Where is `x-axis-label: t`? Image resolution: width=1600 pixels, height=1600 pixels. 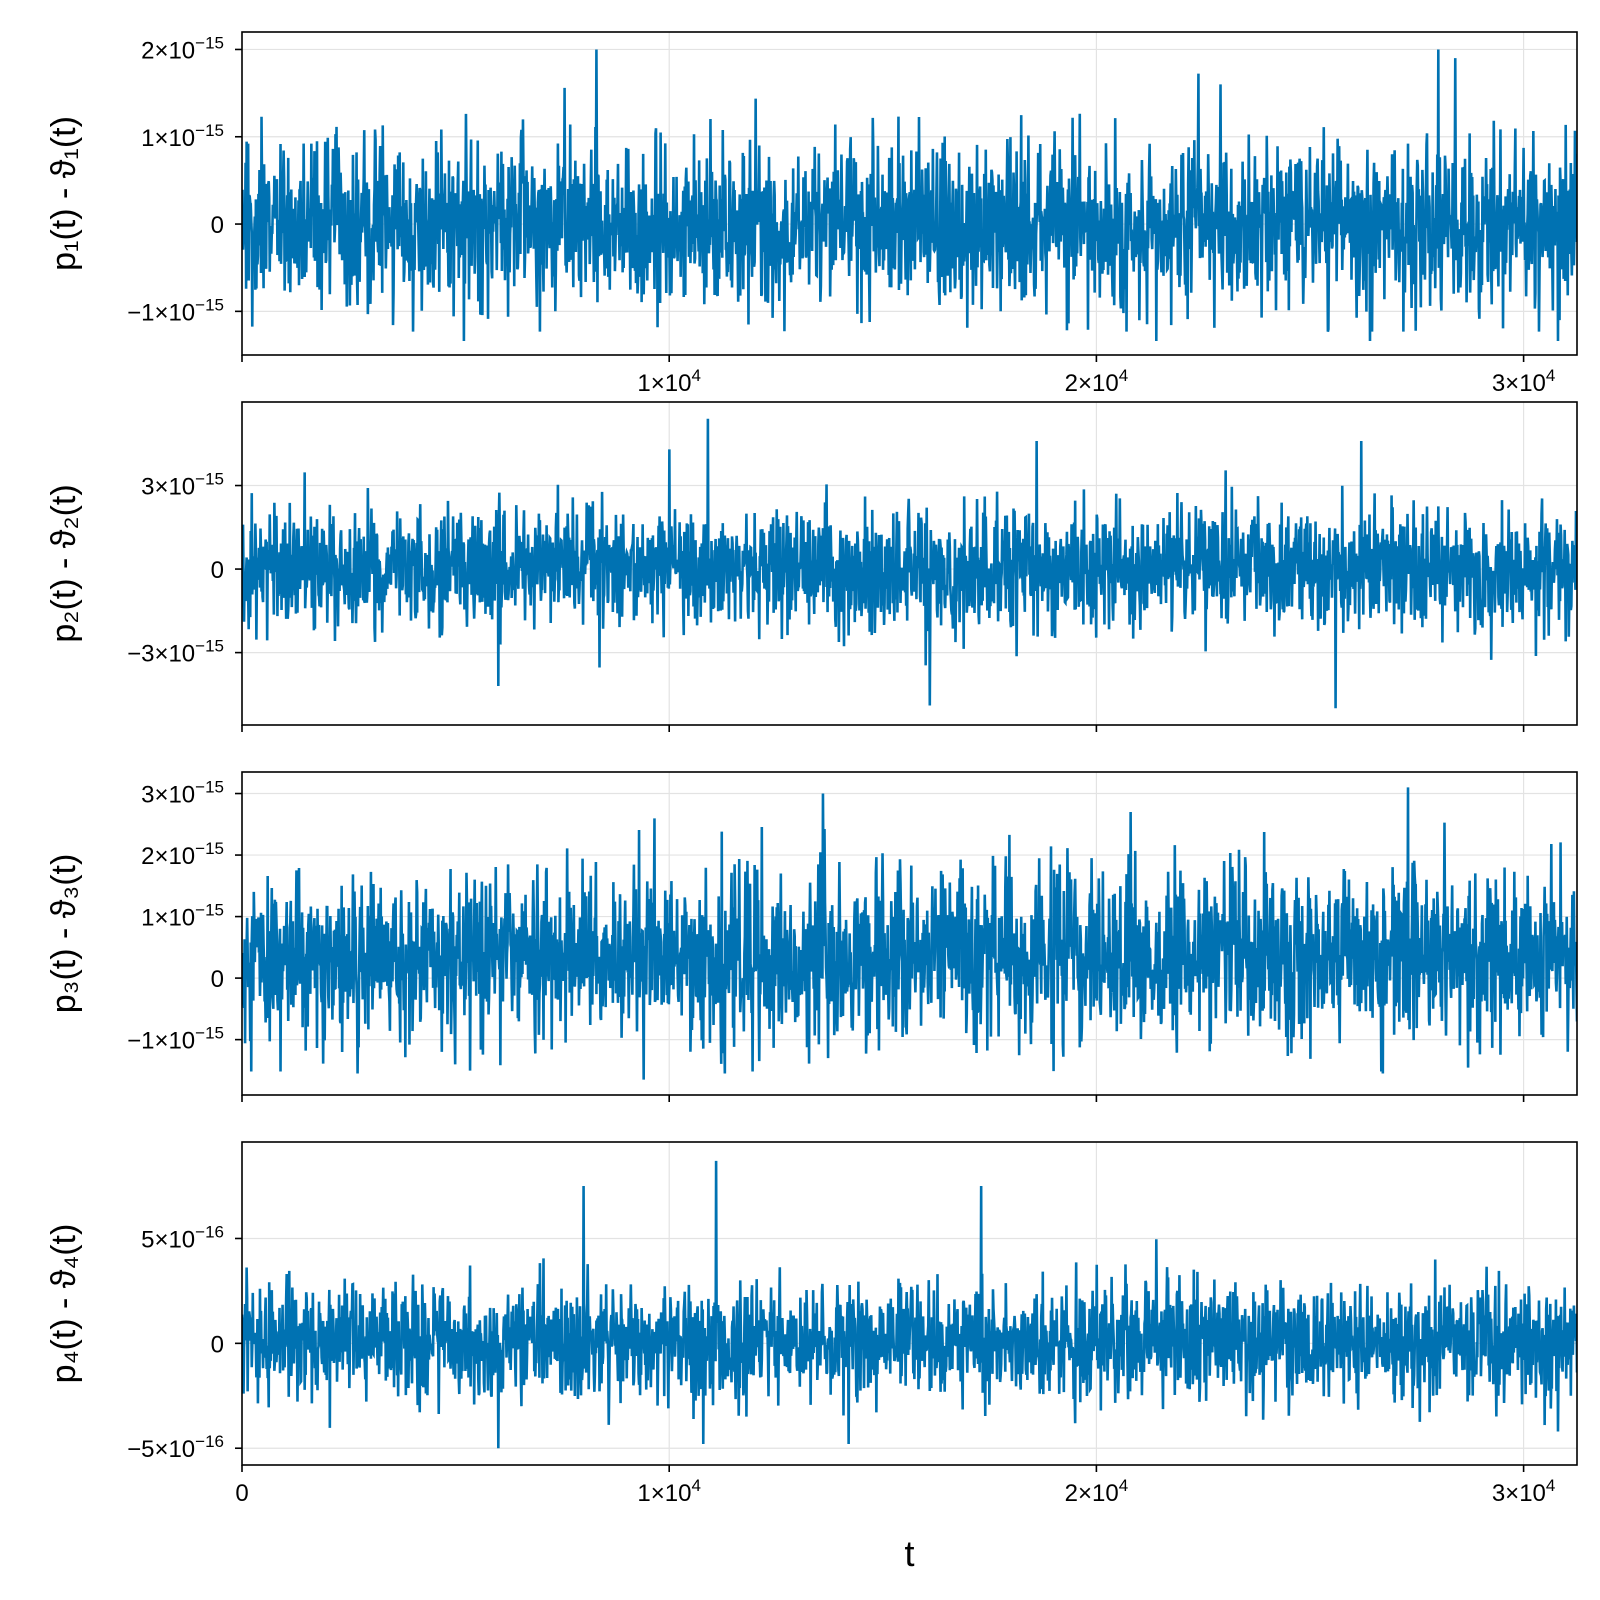
x-axis-label: t is located at coordinates (909, 1553).